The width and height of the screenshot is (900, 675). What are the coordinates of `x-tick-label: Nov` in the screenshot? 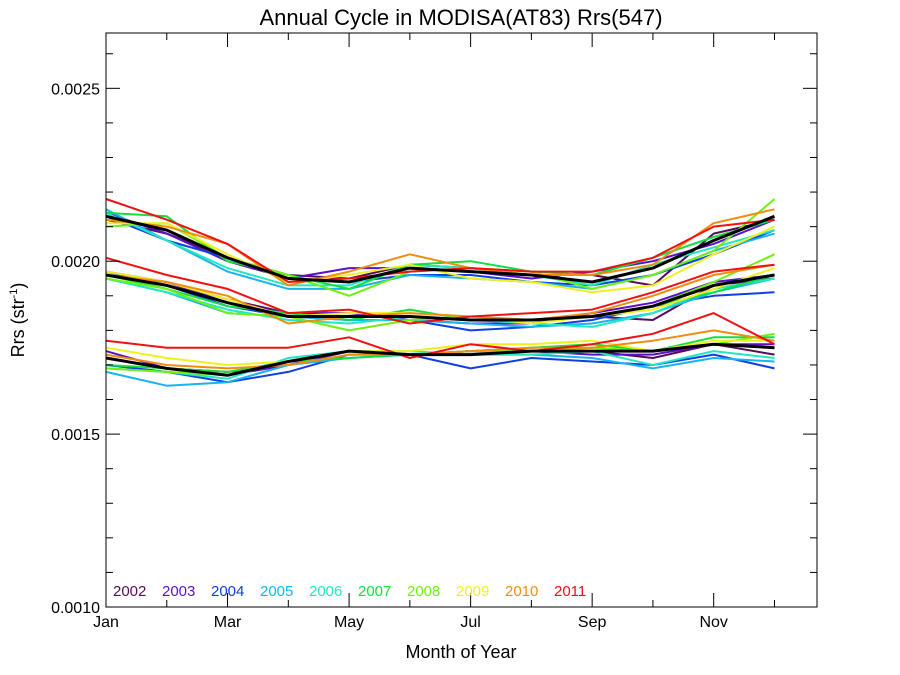 It's located at (713, 622).